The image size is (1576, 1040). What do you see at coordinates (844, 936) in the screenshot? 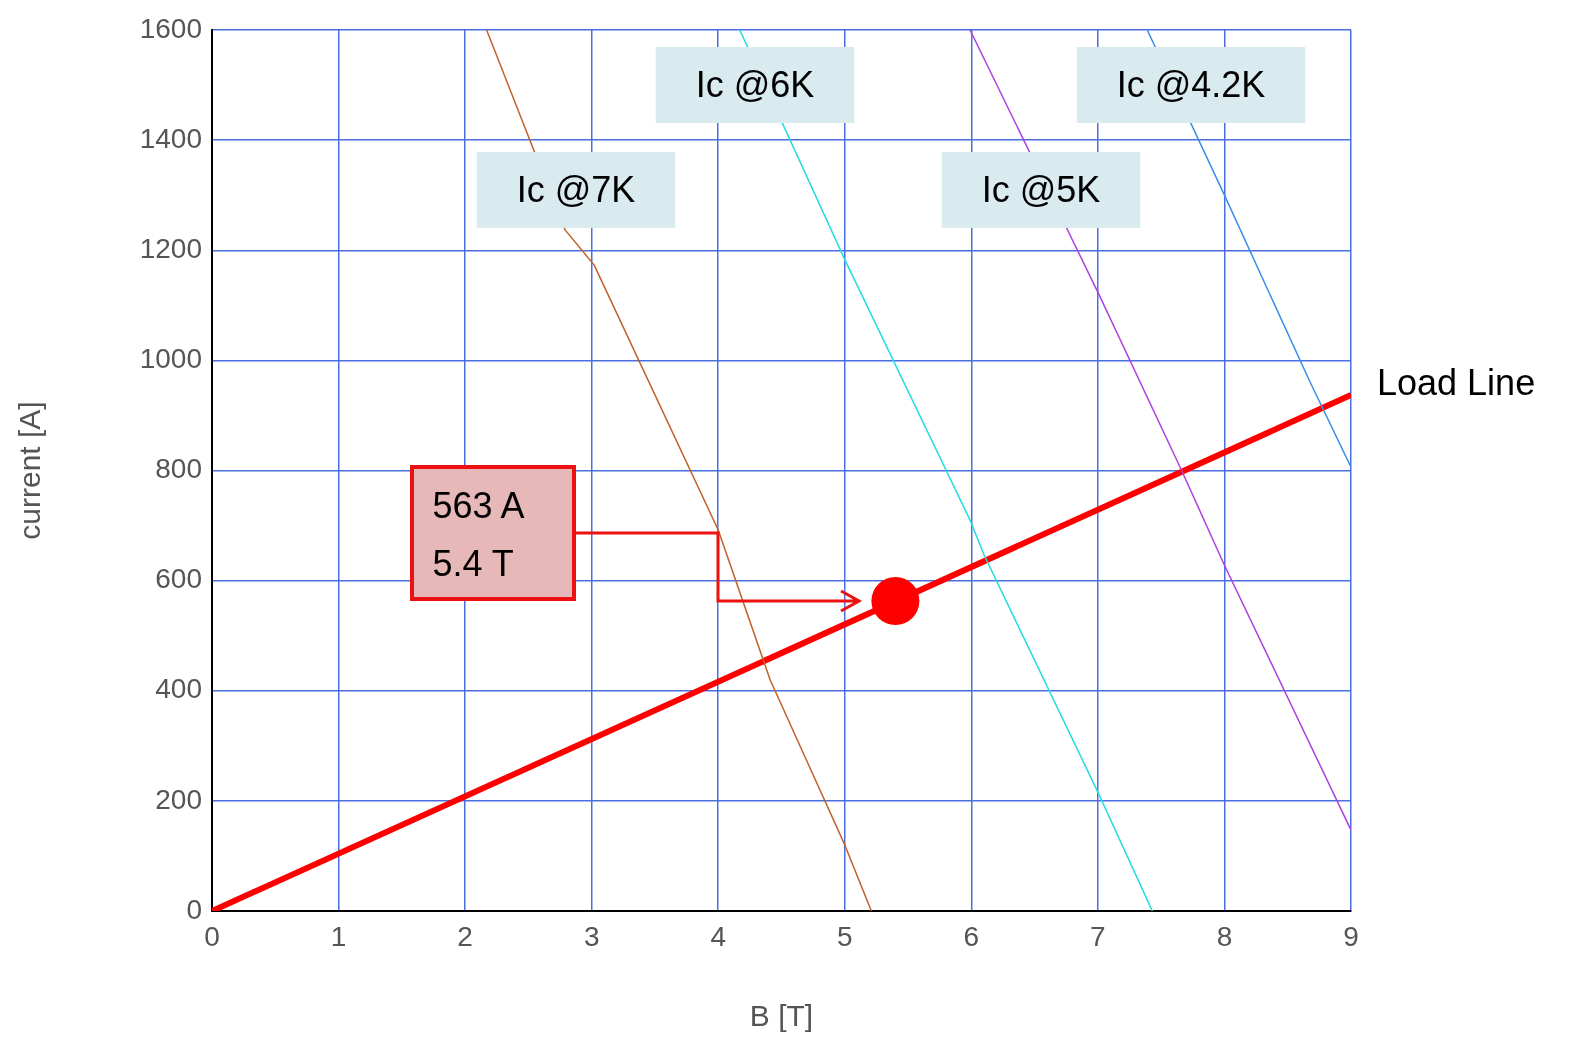
I see `x-tick-label: 5` at bounding box center [844, 936].